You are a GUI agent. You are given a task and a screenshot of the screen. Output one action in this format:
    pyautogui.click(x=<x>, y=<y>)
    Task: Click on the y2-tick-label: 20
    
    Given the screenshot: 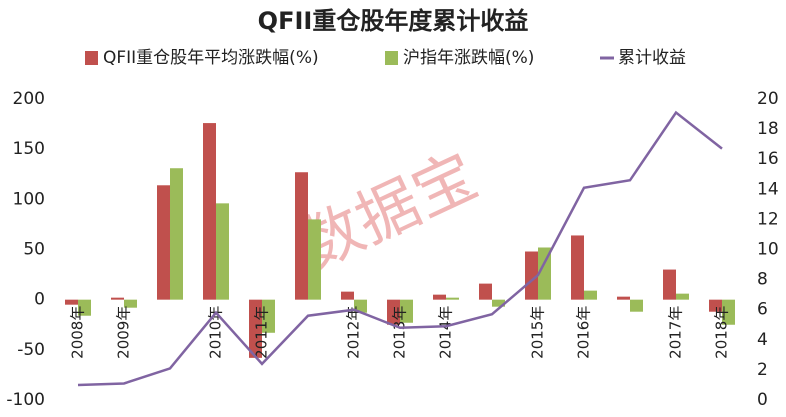 What is the action you would take?
    pyautogui.click(x=768, y=99)
    